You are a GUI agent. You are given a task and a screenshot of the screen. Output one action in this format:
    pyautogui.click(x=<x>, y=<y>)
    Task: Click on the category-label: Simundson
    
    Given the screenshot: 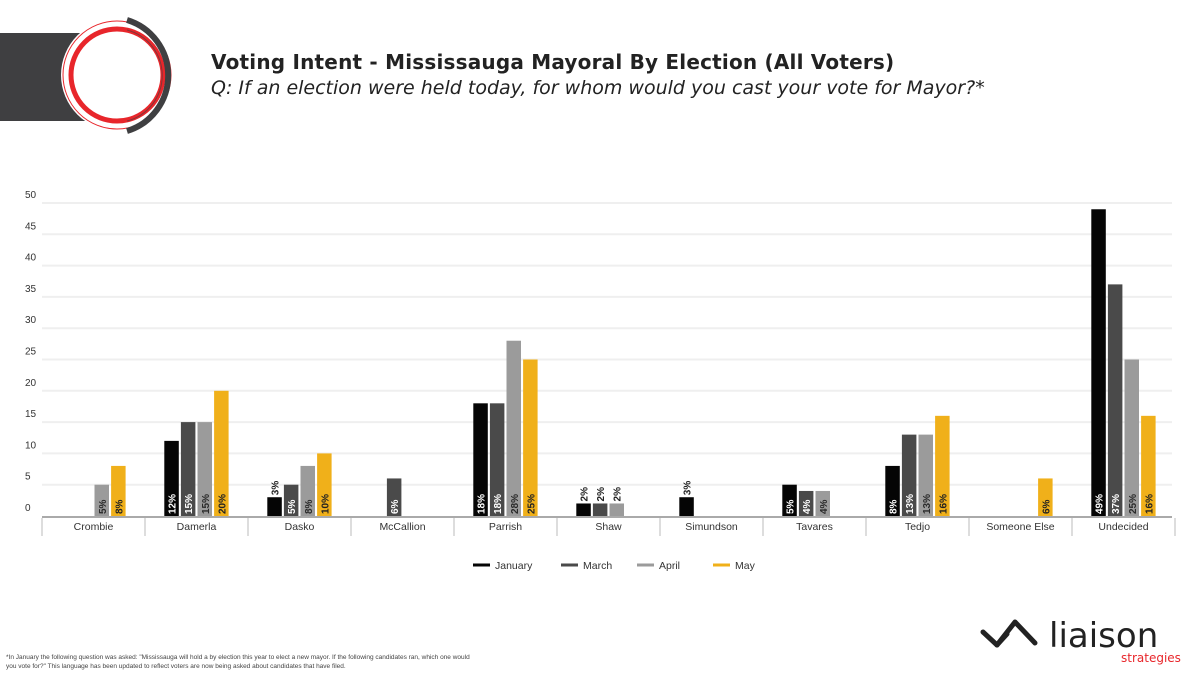 What is the action you would take?
    pyautogui.click(x=711, y=527)
    